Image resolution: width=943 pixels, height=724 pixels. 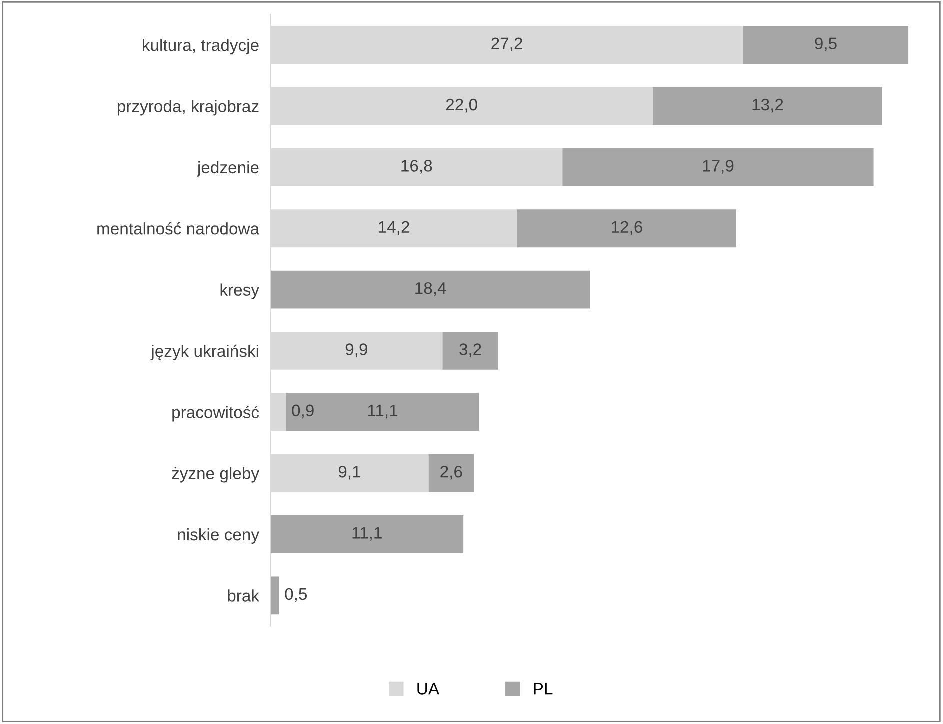 What do you see at coordinates (216, 475) in the screenshot?
I see `y-tick-label: żyzne gleby` at bounding box center [216, 475].